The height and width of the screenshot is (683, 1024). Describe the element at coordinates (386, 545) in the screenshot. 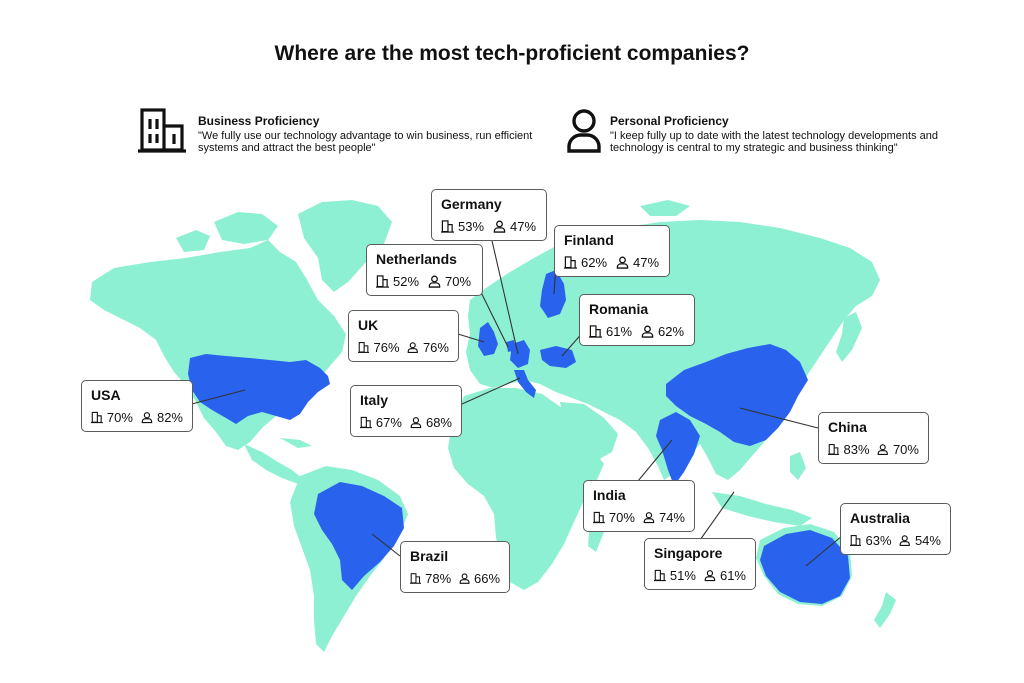

I see `leader-brazil` at that location.